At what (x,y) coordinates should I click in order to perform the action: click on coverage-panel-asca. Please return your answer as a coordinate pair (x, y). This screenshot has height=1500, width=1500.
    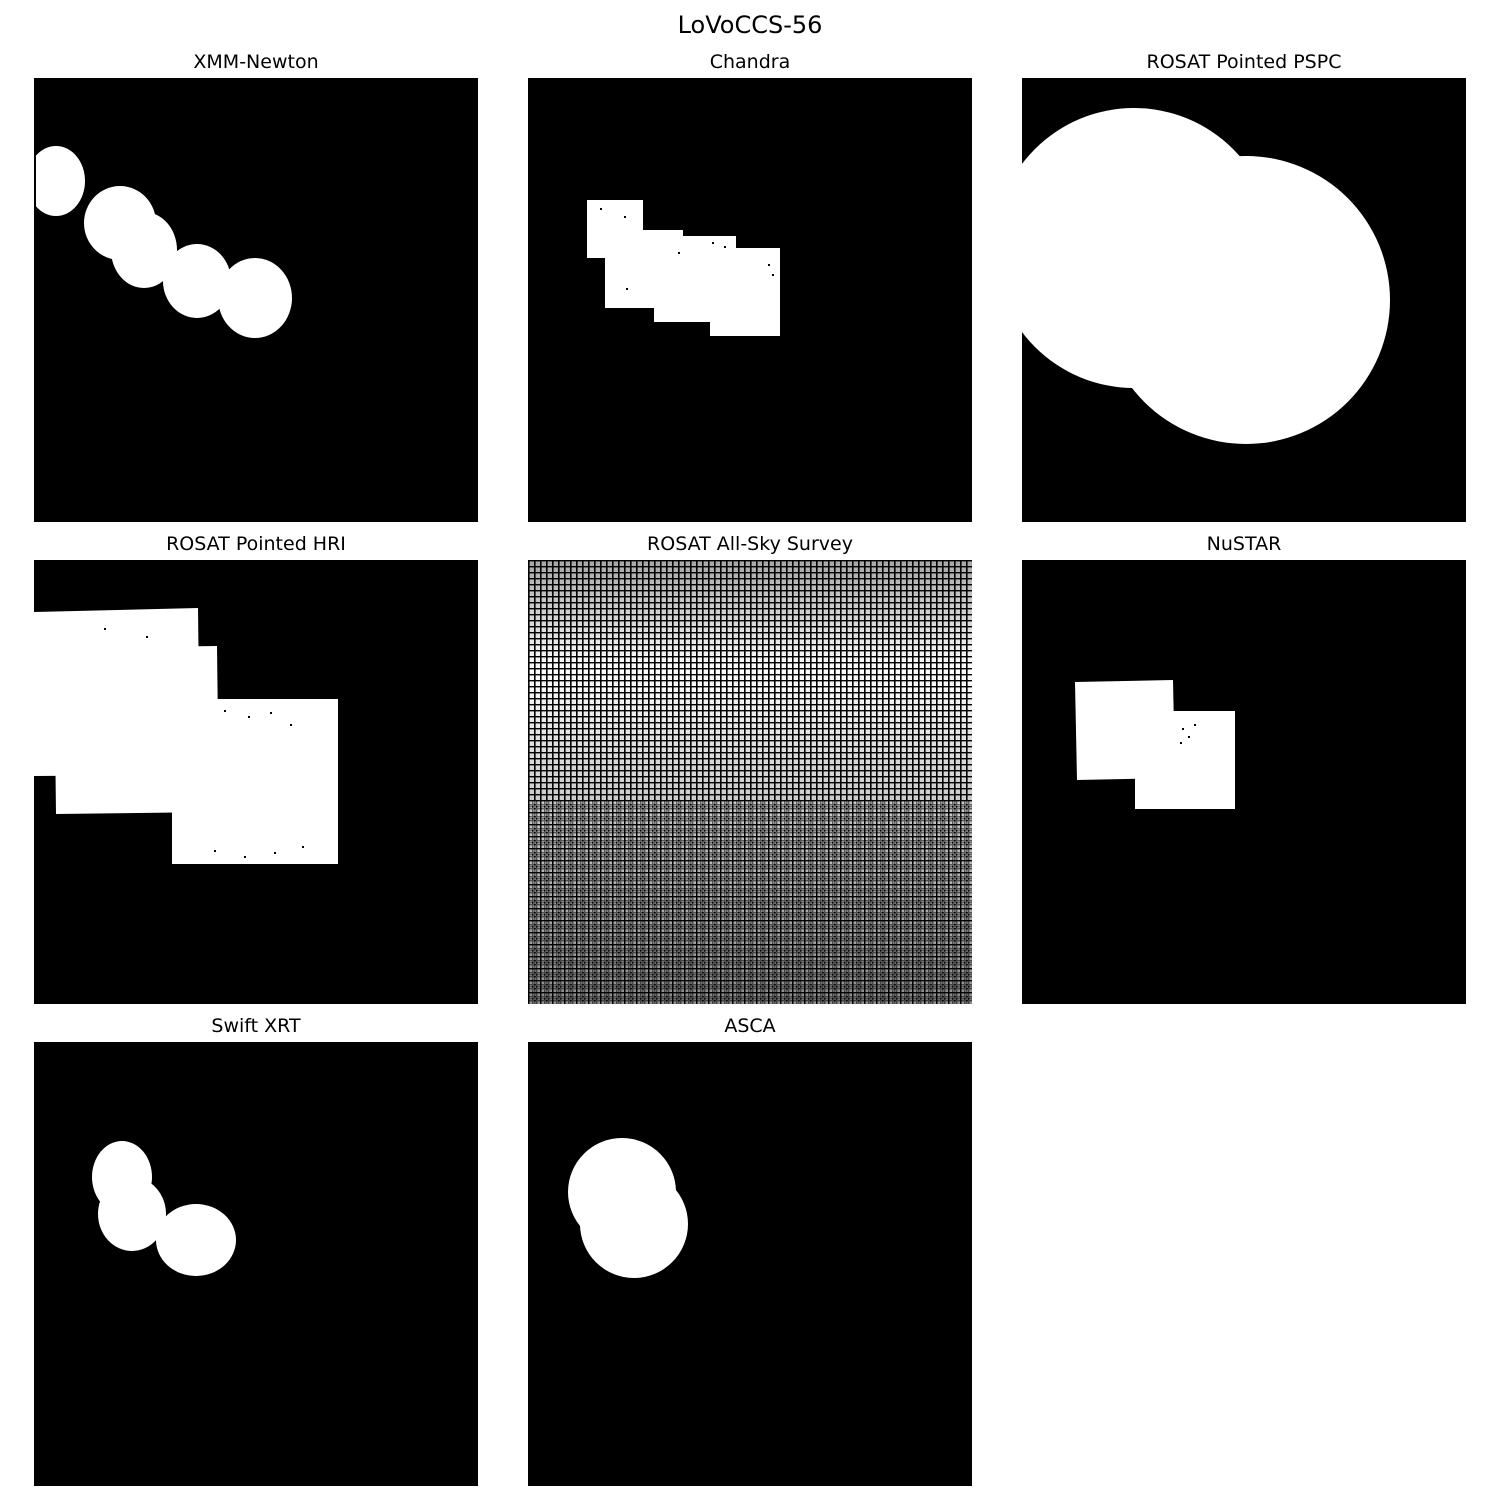
    Looking at the image, I should click on (750, 1264).